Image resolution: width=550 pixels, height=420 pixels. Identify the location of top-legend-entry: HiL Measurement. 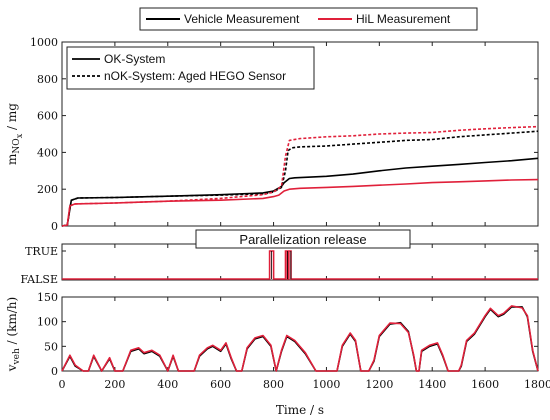
(384, 19).